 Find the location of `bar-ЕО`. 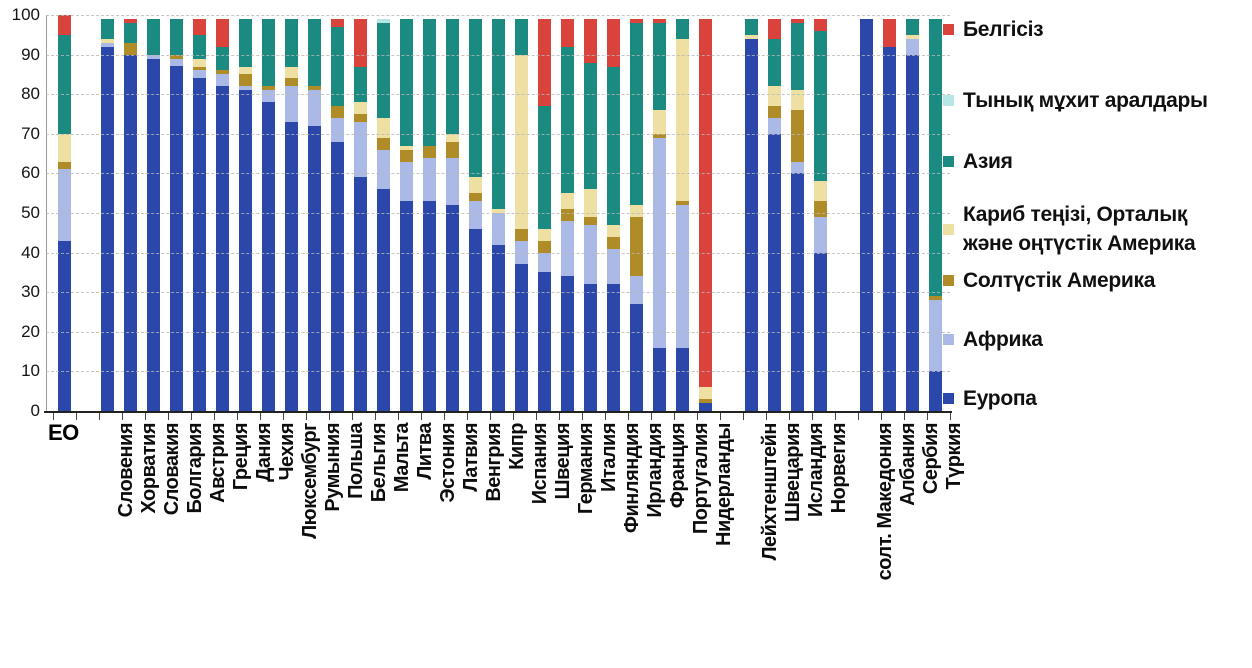

bar-ЕО is located at coordinates (64, 213).